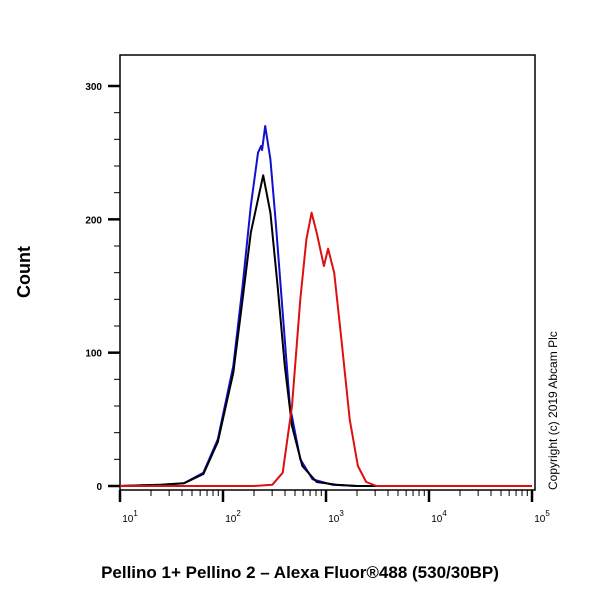 The height and width of the screenshot is (600, 600). I want to click on y-tick-label: 100, so click(93, 354).